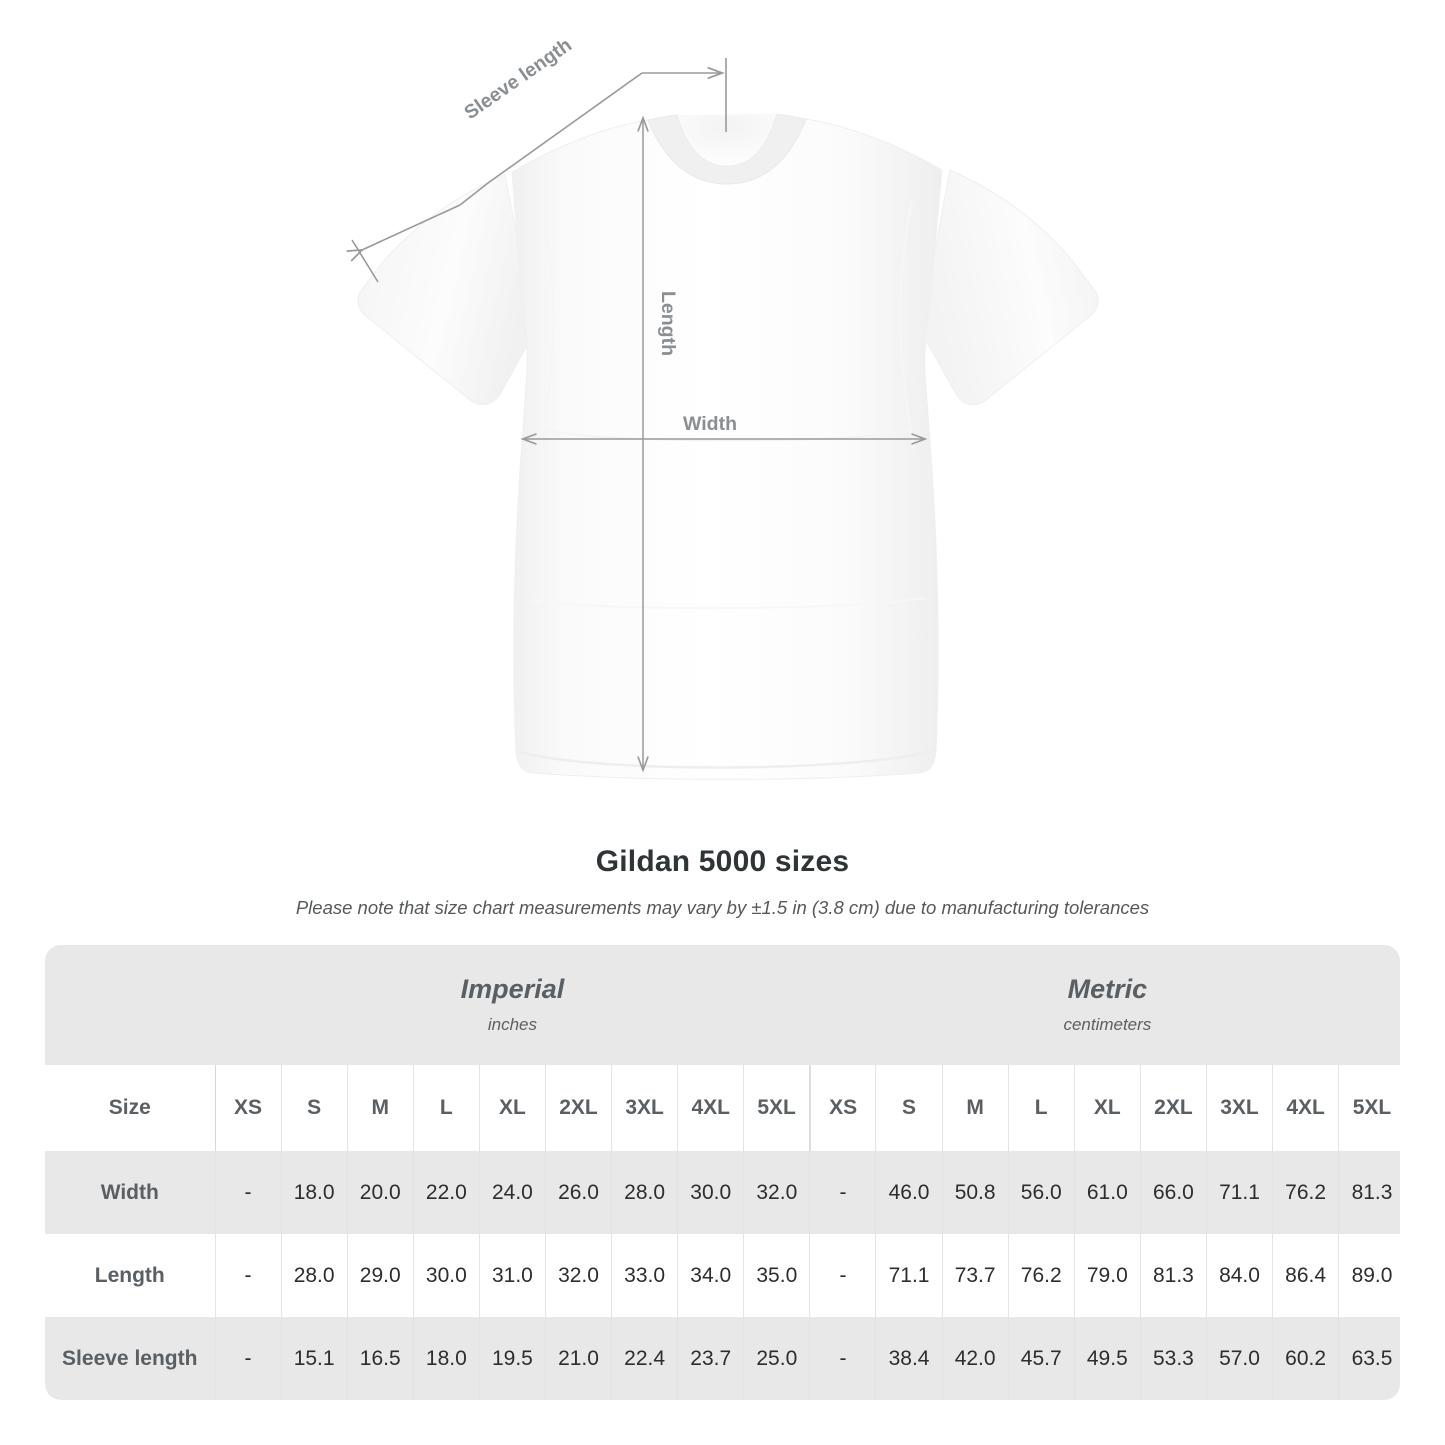 The width and height of the screenshot is (1445, 1445). I want to click on cell-width-imperial-xs: -, so click(248, 1192).